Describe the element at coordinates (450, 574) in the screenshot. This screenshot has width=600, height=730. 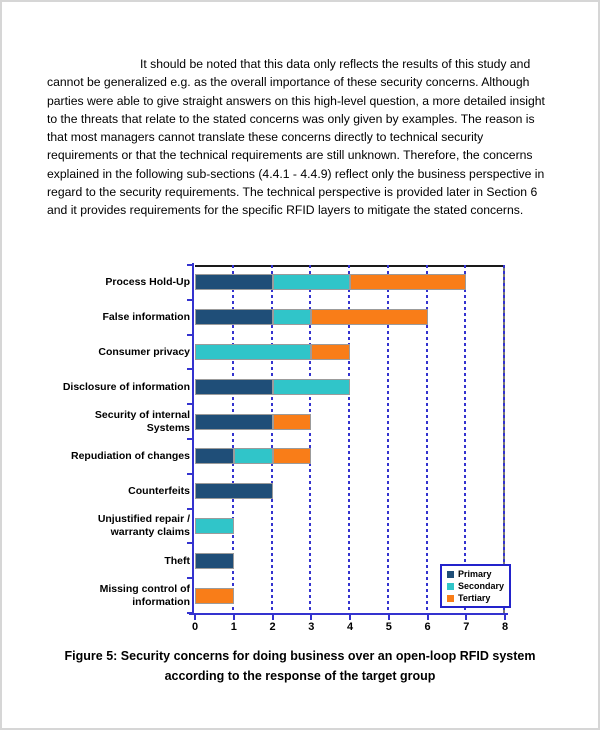
I see `legend-swatch-primary` at that location.